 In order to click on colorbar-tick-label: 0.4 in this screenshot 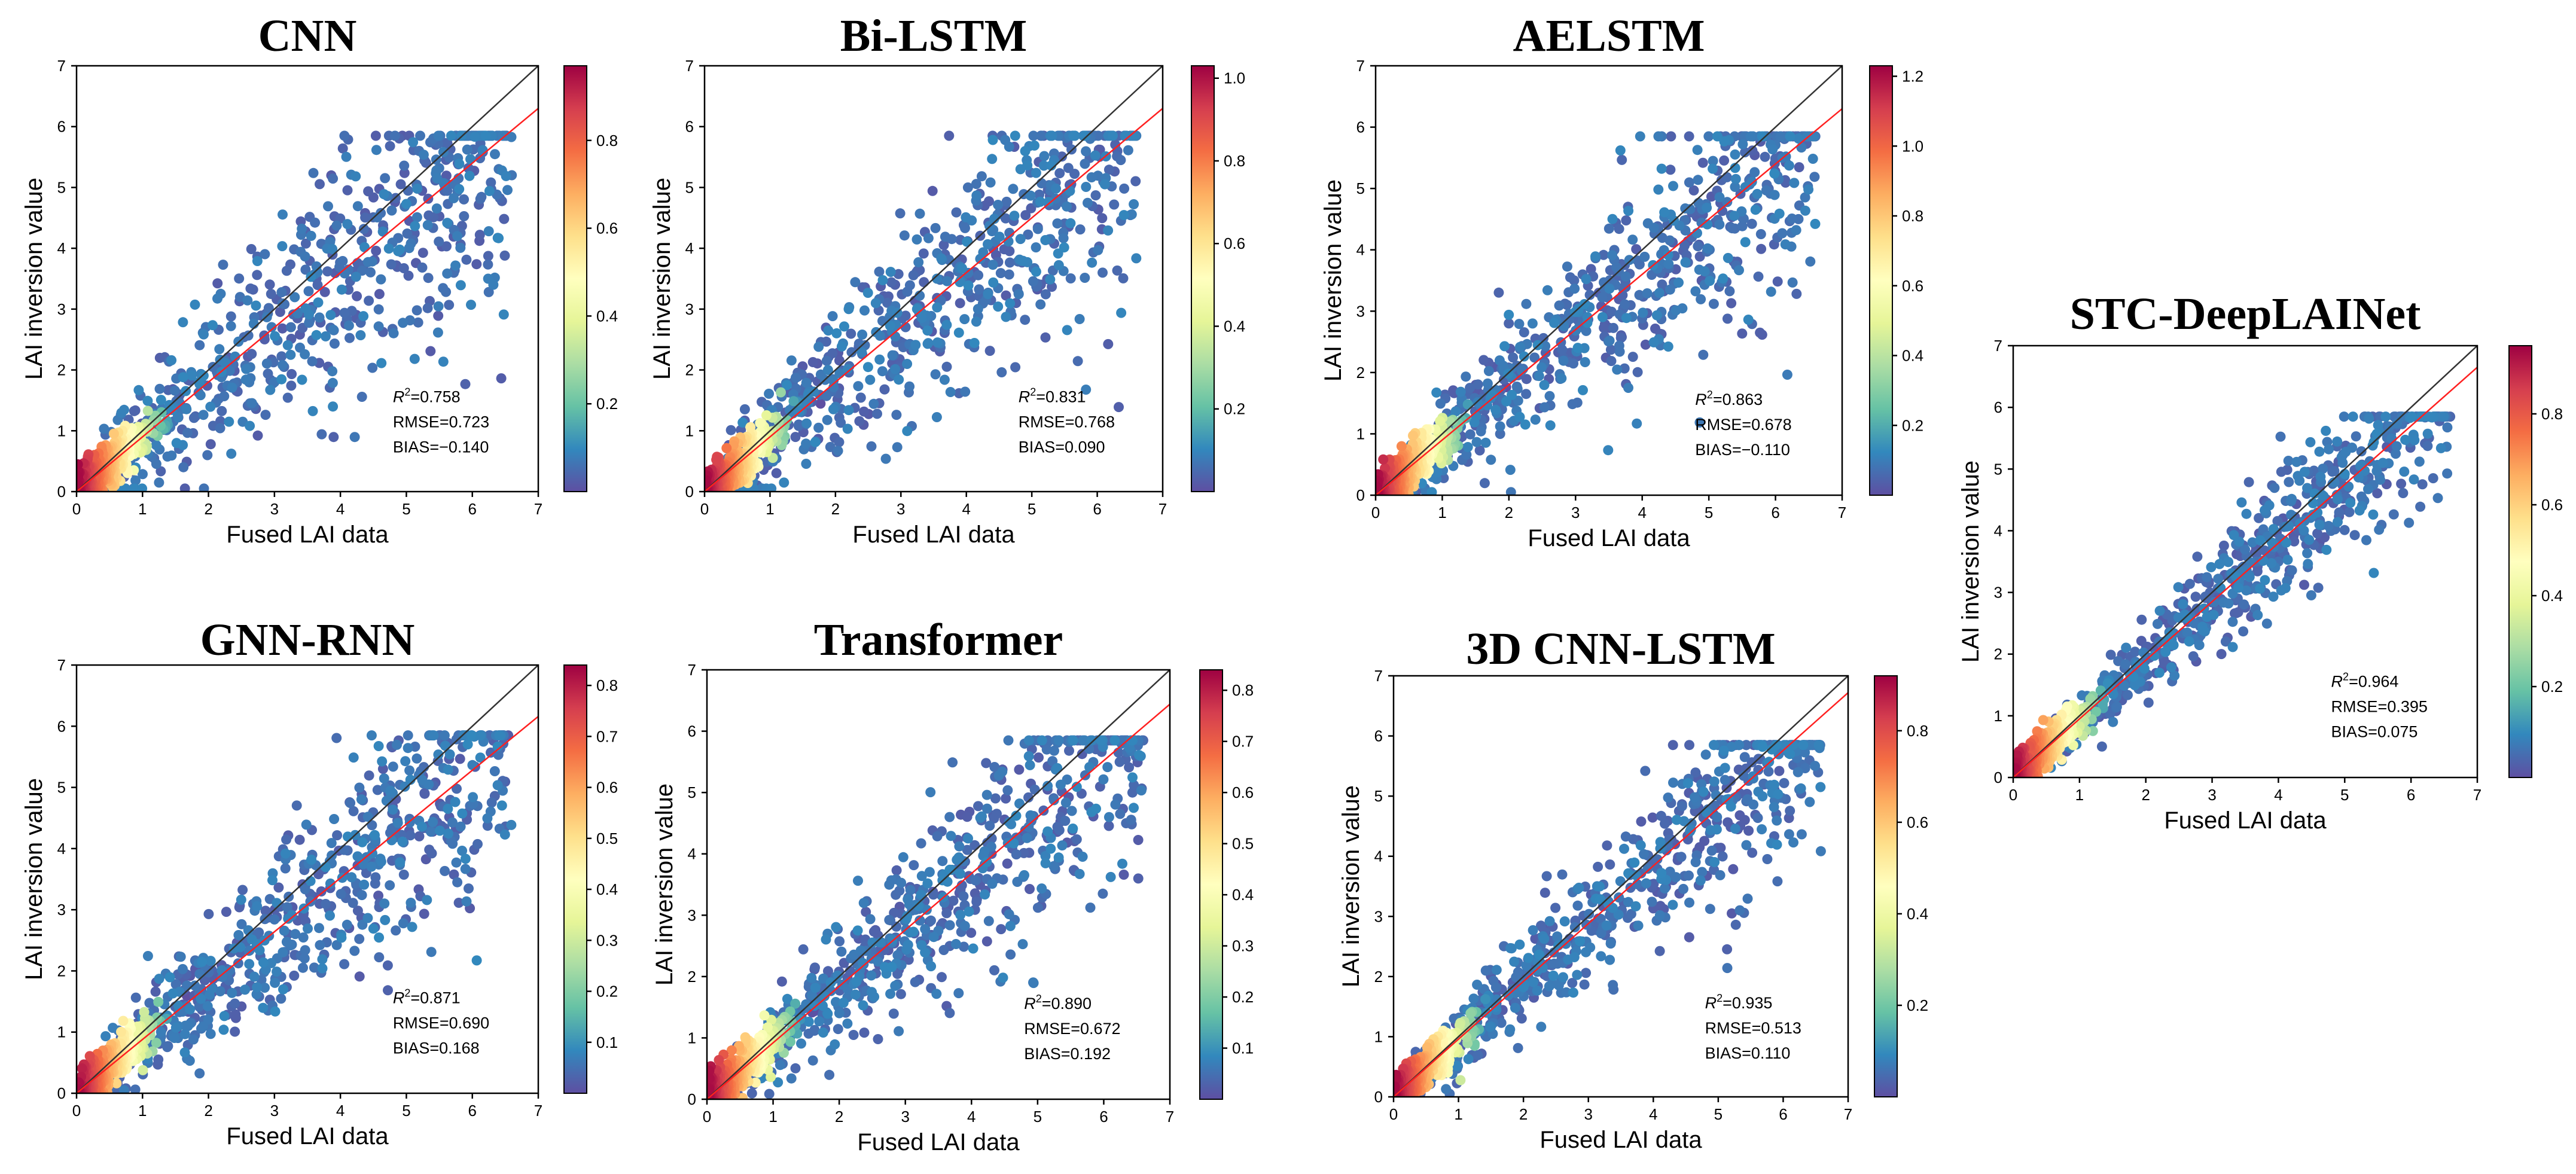, I will do `click(1235, 326)`.